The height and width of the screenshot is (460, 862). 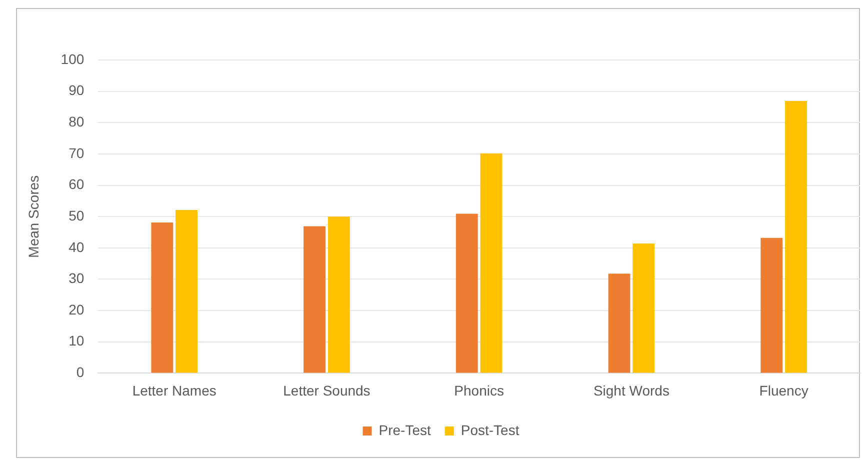 I want to click on y-tick-label: 40, so click(x=76, y=246).